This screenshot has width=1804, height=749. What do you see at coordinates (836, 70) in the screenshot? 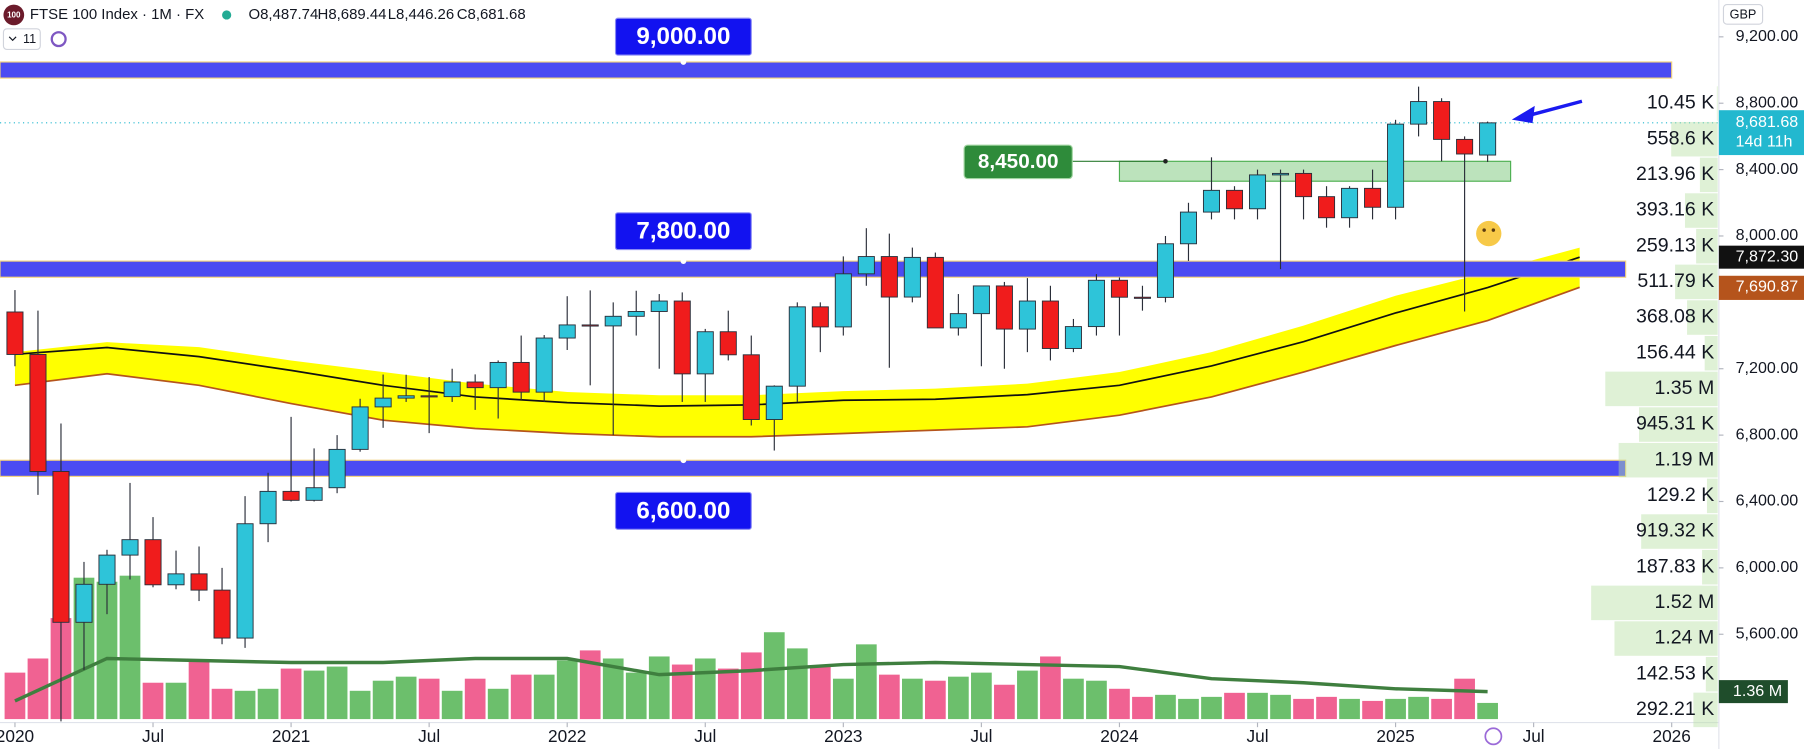
I see `level-band` at bounding box center [836, 70].